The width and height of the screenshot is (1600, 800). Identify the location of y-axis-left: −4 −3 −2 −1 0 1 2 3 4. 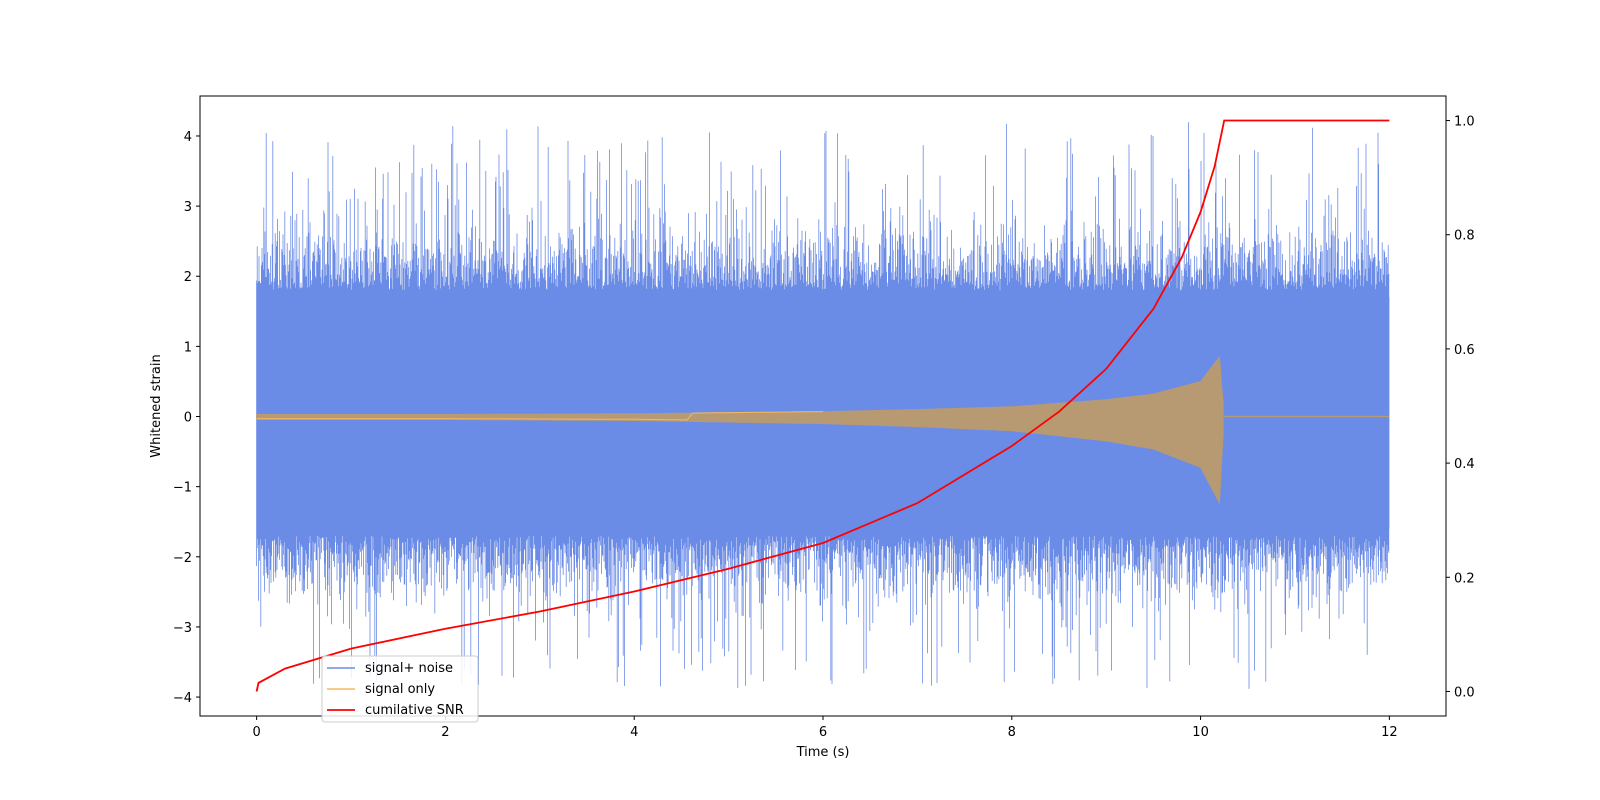
(186, 418).